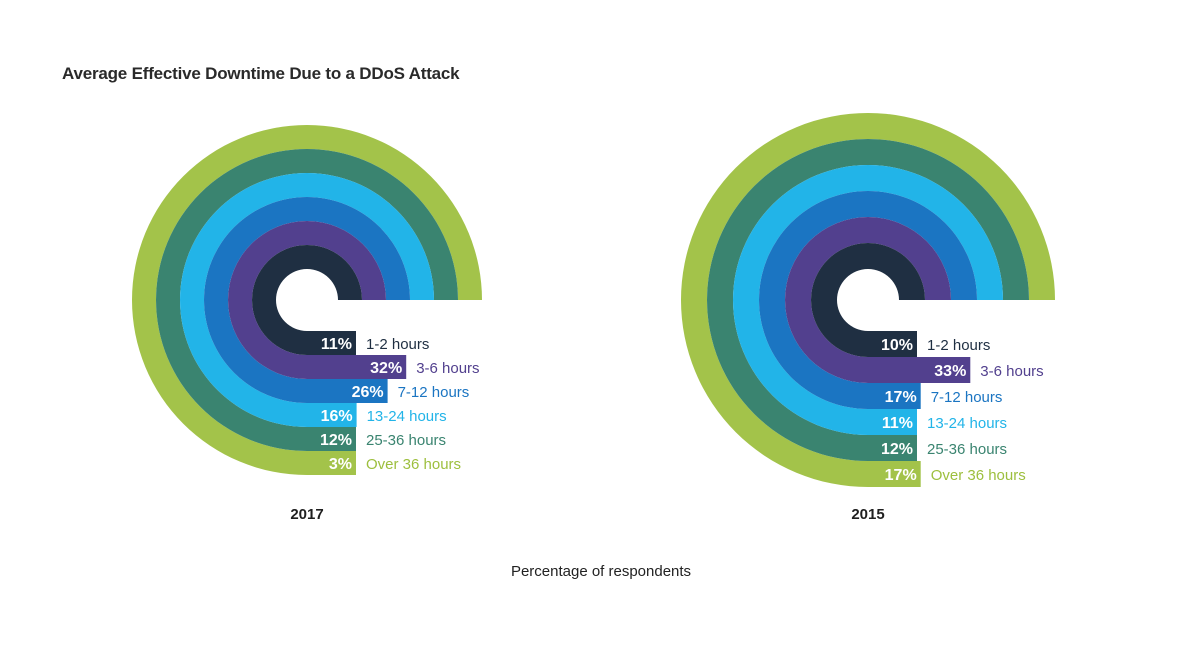  What do you see at coordinates (950, 371) in the screenshot?
I see `value-label: 33%` at bounding box center [950, 371].